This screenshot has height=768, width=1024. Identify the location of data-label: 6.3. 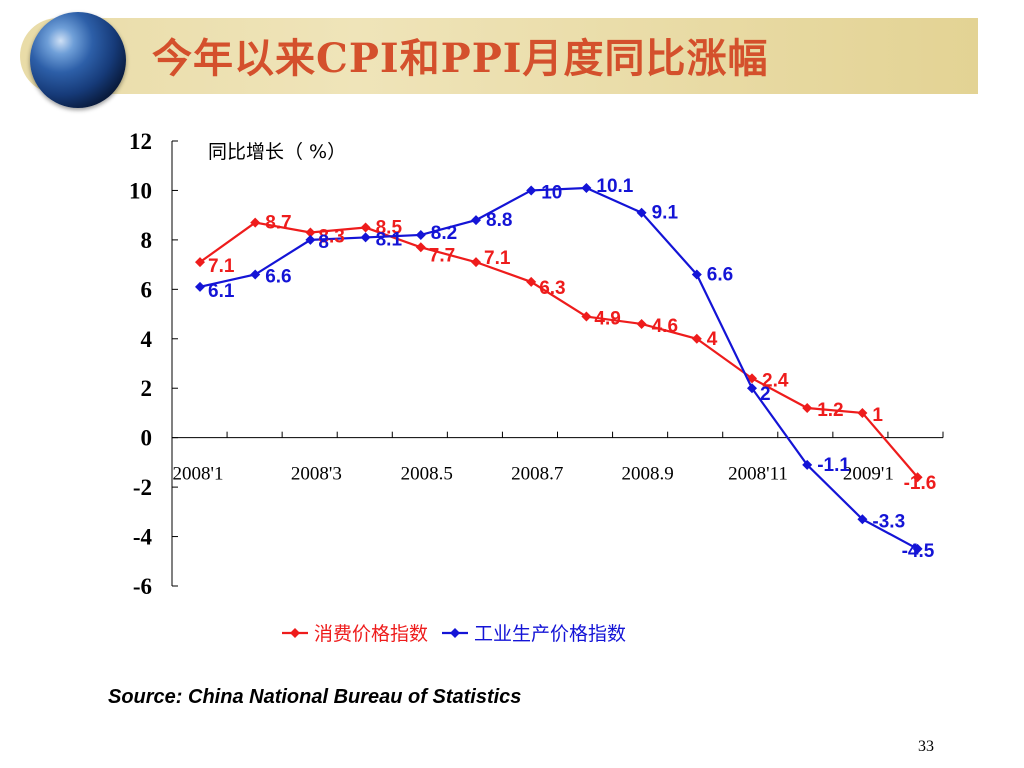
(552, 288).